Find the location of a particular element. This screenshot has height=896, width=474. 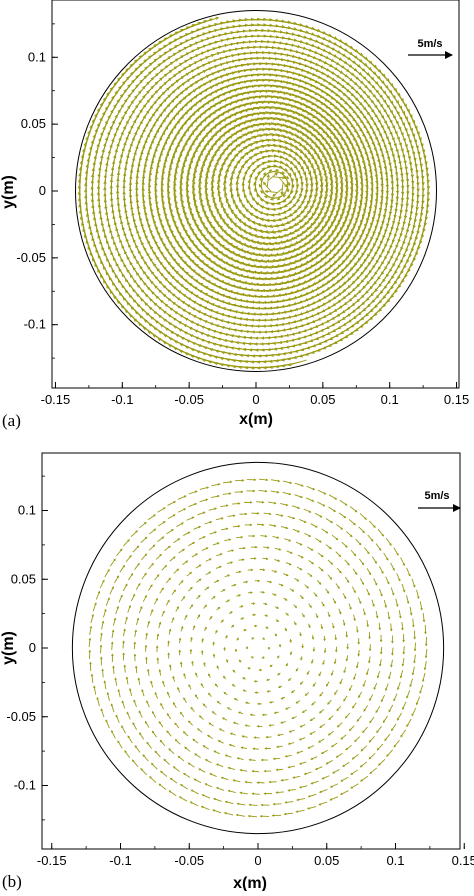

x-tick-label: 0.15 is located at coordinates (456, 399).